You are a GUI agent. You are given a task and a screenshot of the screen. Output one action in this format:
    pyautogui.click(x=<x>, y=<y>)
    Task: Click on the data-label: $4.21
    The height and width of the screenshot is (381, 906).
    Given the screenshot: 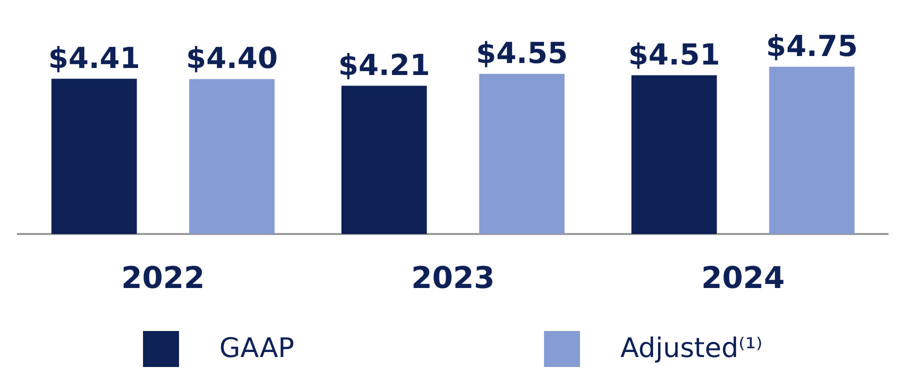 What is the action you would take?
    pyautogui.click(x=384, y=65)
    